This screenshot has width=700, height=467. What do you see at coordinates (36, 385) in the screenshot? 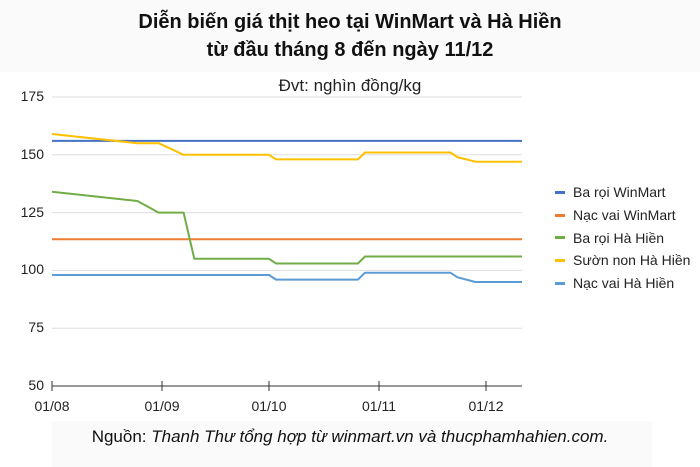
I see `y-tick-label: 50` at bounding box center [36, 385].